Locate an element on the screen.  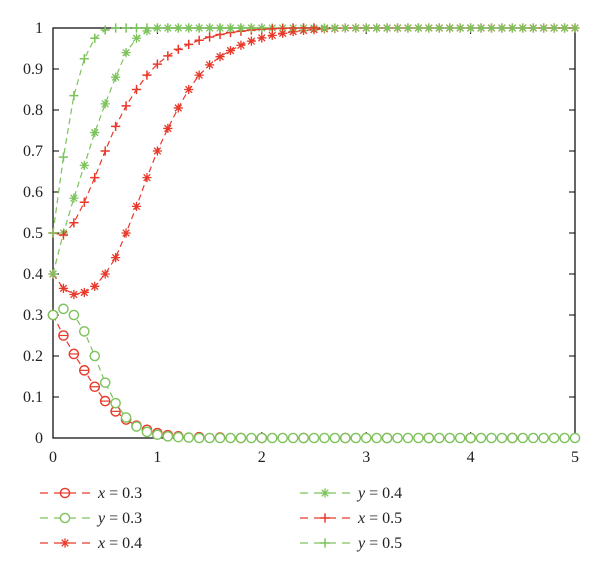
legend-item: x = 0.3 is located at coordinates (91, 493).